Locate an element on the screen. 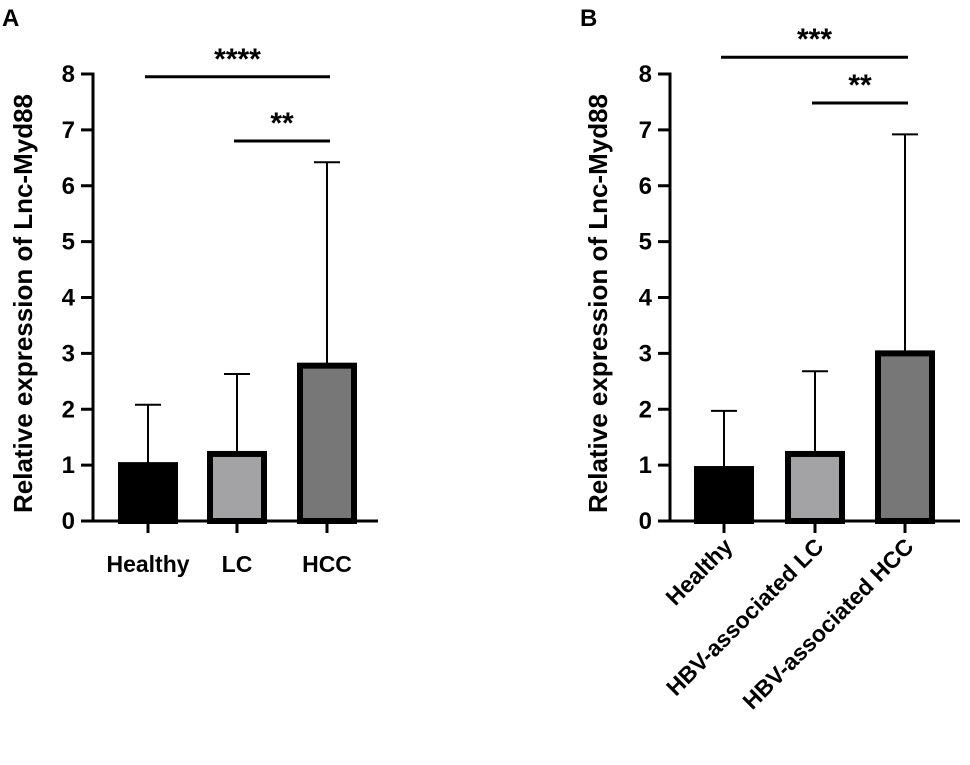 The width and height of the screenshot is (970, 765). significance-label: *** is located at coordinates (814, 39).